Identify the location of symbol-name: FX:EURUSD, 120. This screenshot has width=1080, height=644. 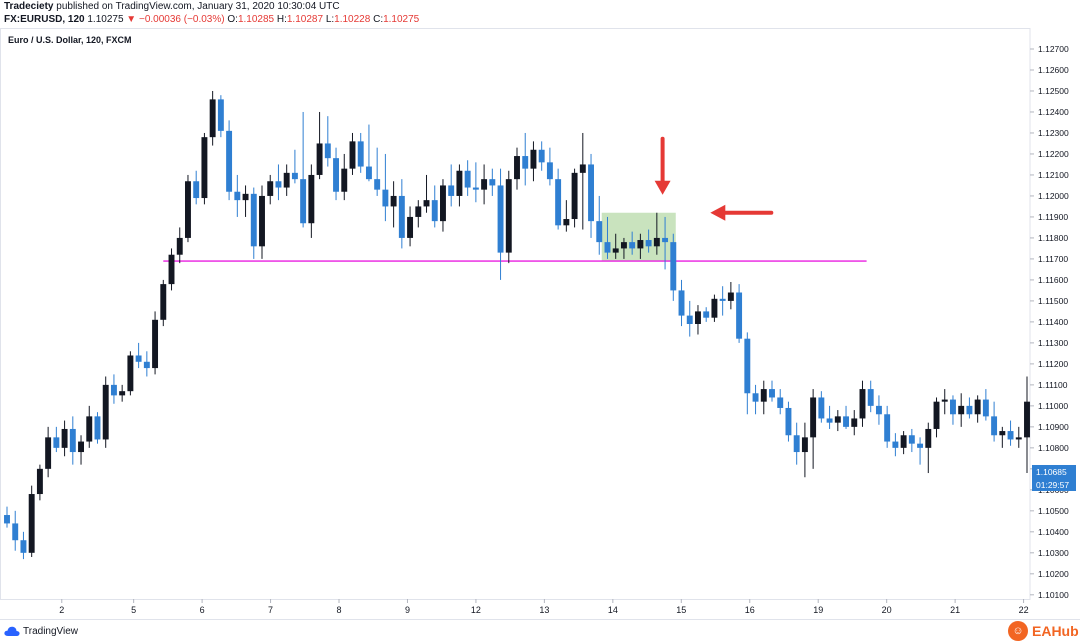
(44, 19).